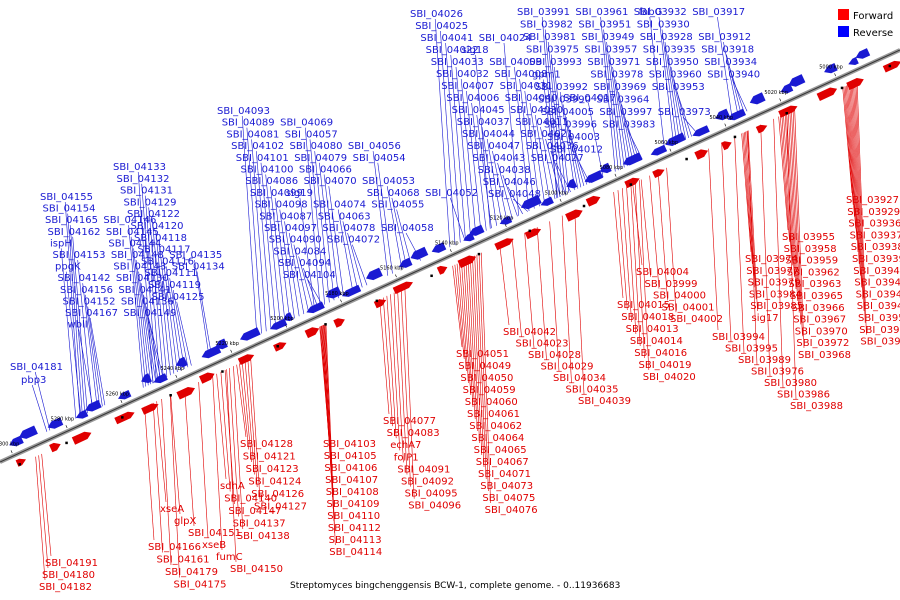 This screenshot has height=600, width=900. What do you see at coordinates (873, 33) in the screenshot?
I see `legend-reverse-label: Reverse` at bounding box center [873, 33].